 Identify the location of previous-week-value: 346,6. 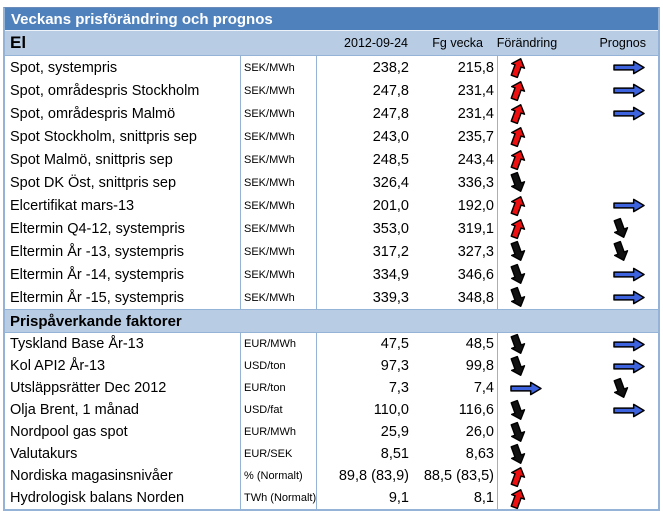
(453, 274).